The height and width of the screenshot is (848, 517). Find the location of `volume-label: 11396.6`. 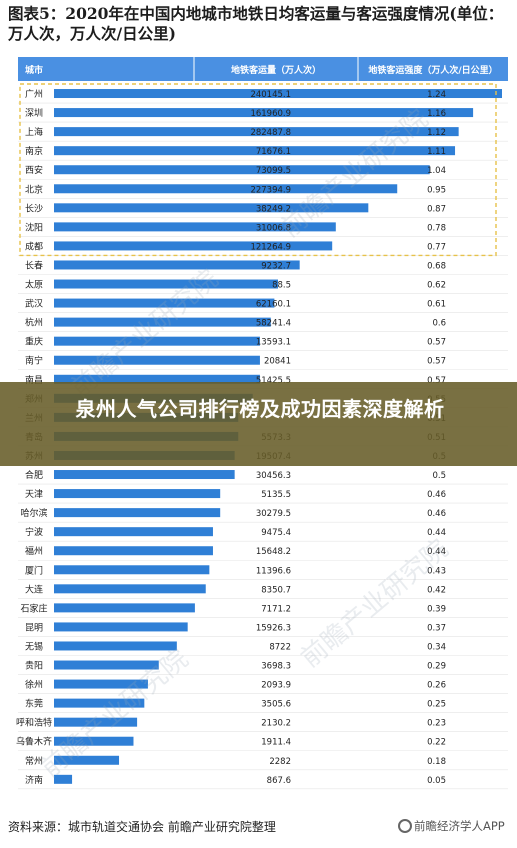

volume-label: 11396.6 is located at coordinates (273, 571).